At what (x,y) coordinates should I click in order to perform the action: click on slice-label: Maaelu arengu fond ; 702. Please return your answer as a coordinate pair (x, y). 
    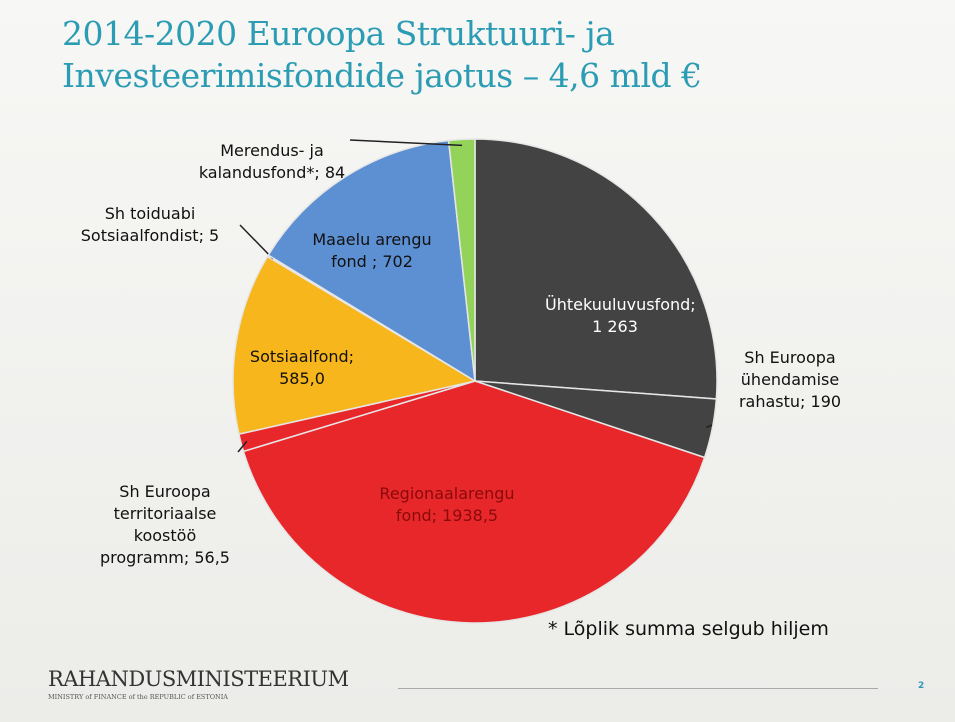
    Looking at the image, I should click on (372, 250).